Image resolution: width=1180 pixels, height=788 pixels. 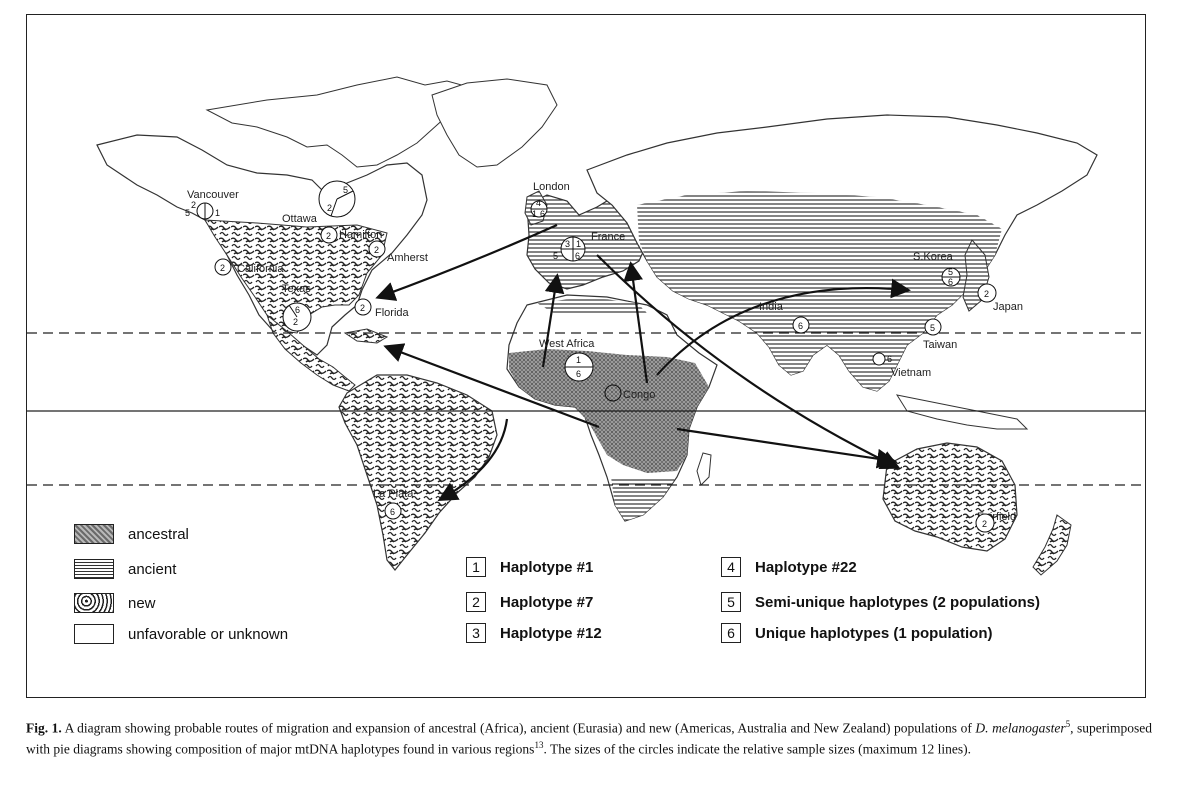 I want to click on pie-vietnam: 6, so click(x=882, y=359).